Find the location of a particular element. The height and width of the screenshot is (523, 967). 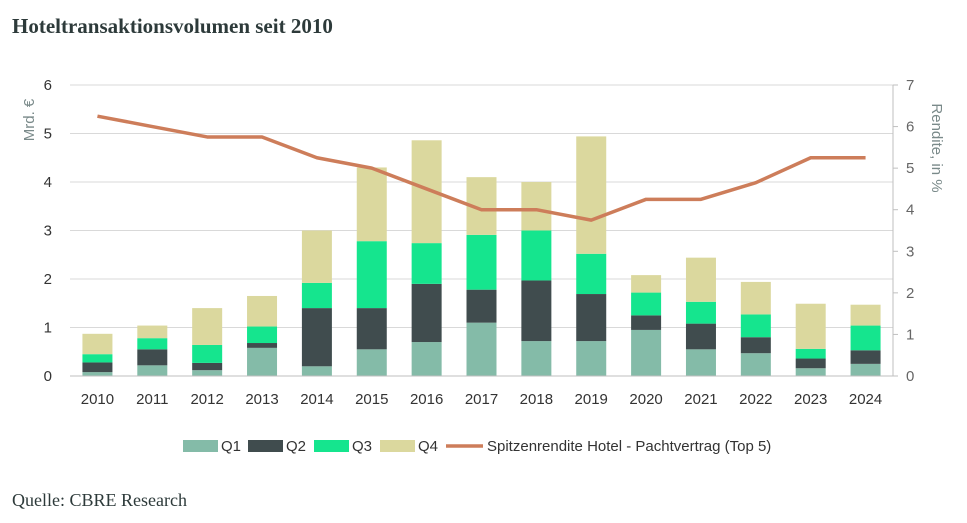

bar-q2-2020 is located at coordinates (646, 322).